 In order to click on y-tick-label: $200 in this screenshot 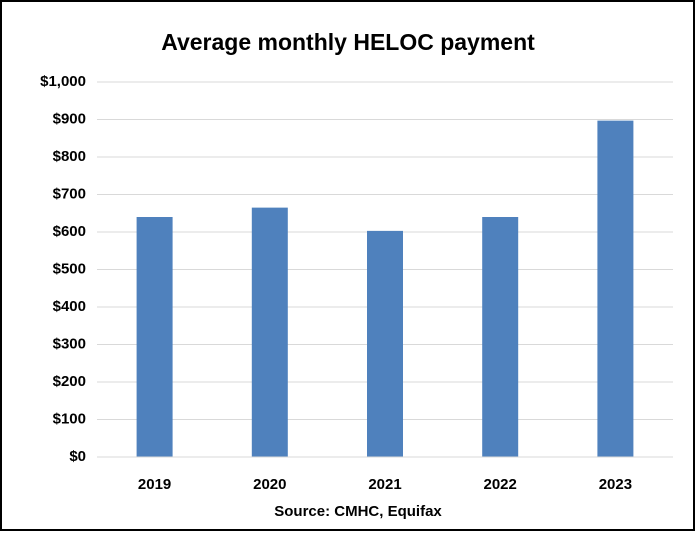, I will do `click(69, 381)`.